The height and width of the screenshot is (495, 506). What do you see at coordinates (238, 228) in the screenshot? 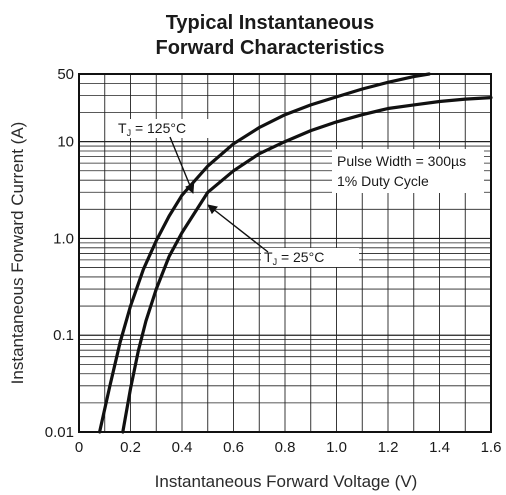
I see `arrow-tj-25c` at bounding box center [238, 228].